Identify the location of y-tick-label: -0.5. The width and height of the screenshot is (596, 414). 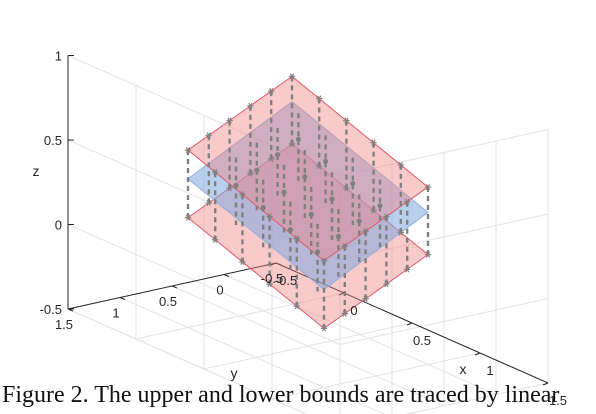
(272, 278).